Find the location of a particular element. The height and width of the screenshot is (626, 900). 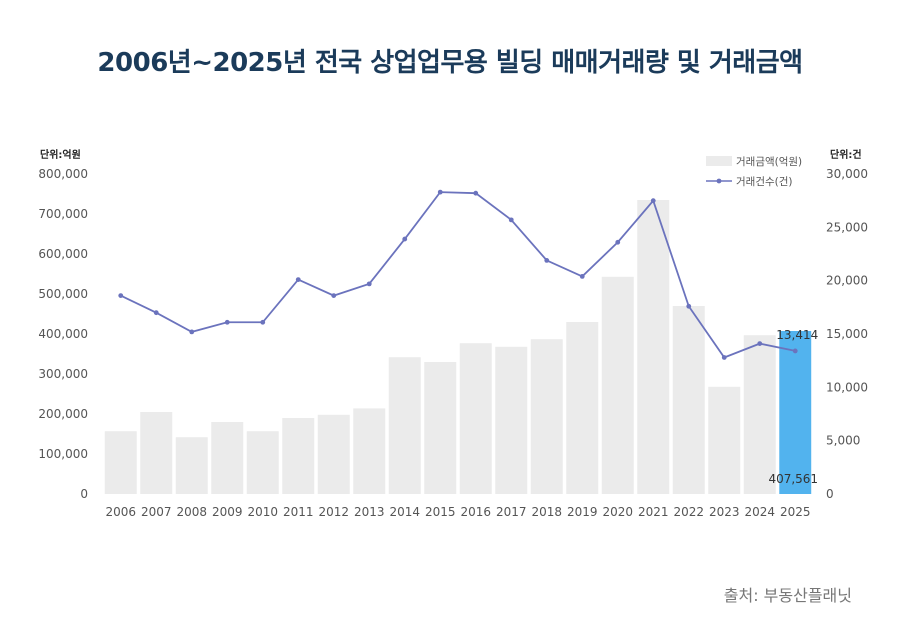

legend-marker-count is located at coordinates (719, 181).